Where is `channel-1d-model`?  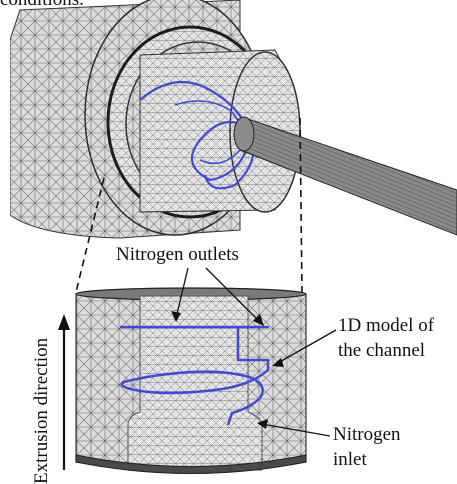
channel-1d-model is located at coordinates (195, 375).